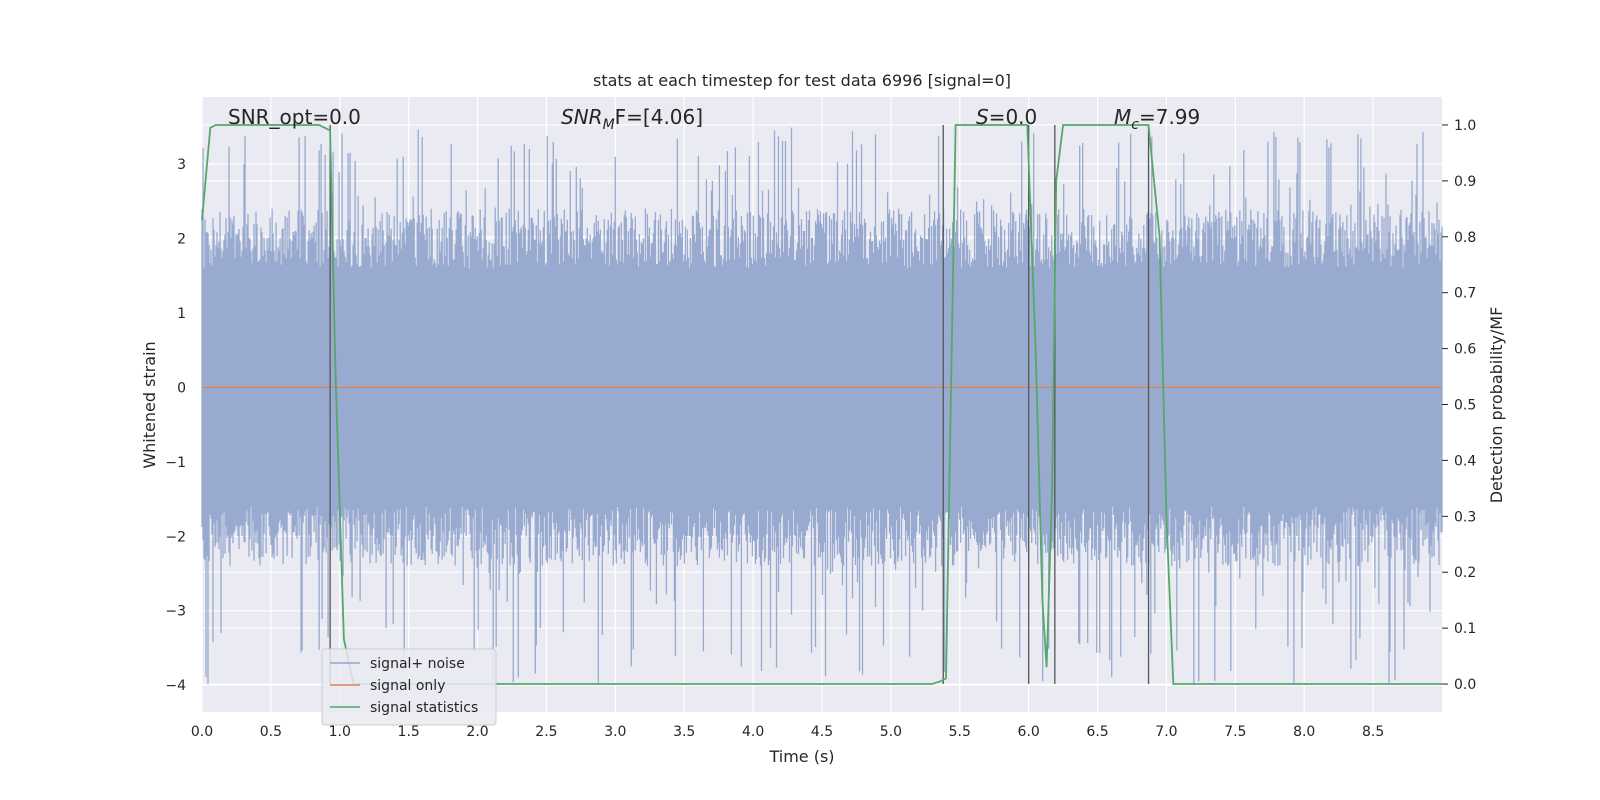 The height and width of the screenshot is (800, 1600). What do you see at coordinates (294, 117) in the screenshot?
I see `annotation-snr-opt: SNR_opt=0.0` at bounding box center [294, 117].